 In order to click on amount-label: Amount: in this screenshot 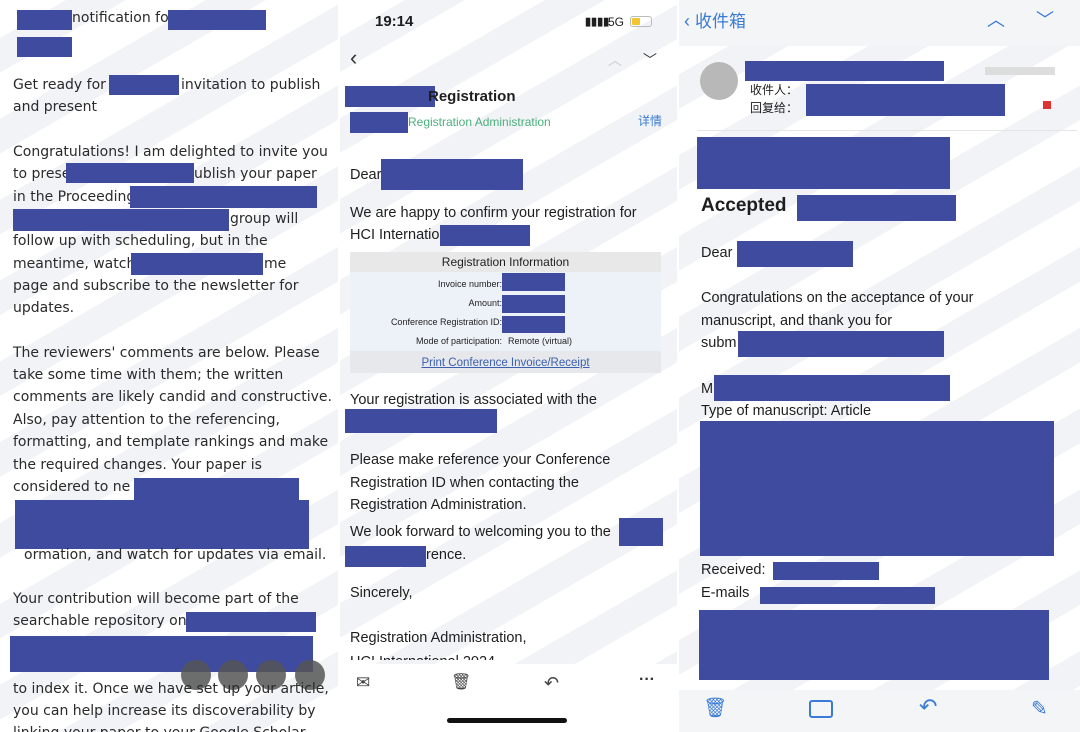, I will do `click(485, 303)`.